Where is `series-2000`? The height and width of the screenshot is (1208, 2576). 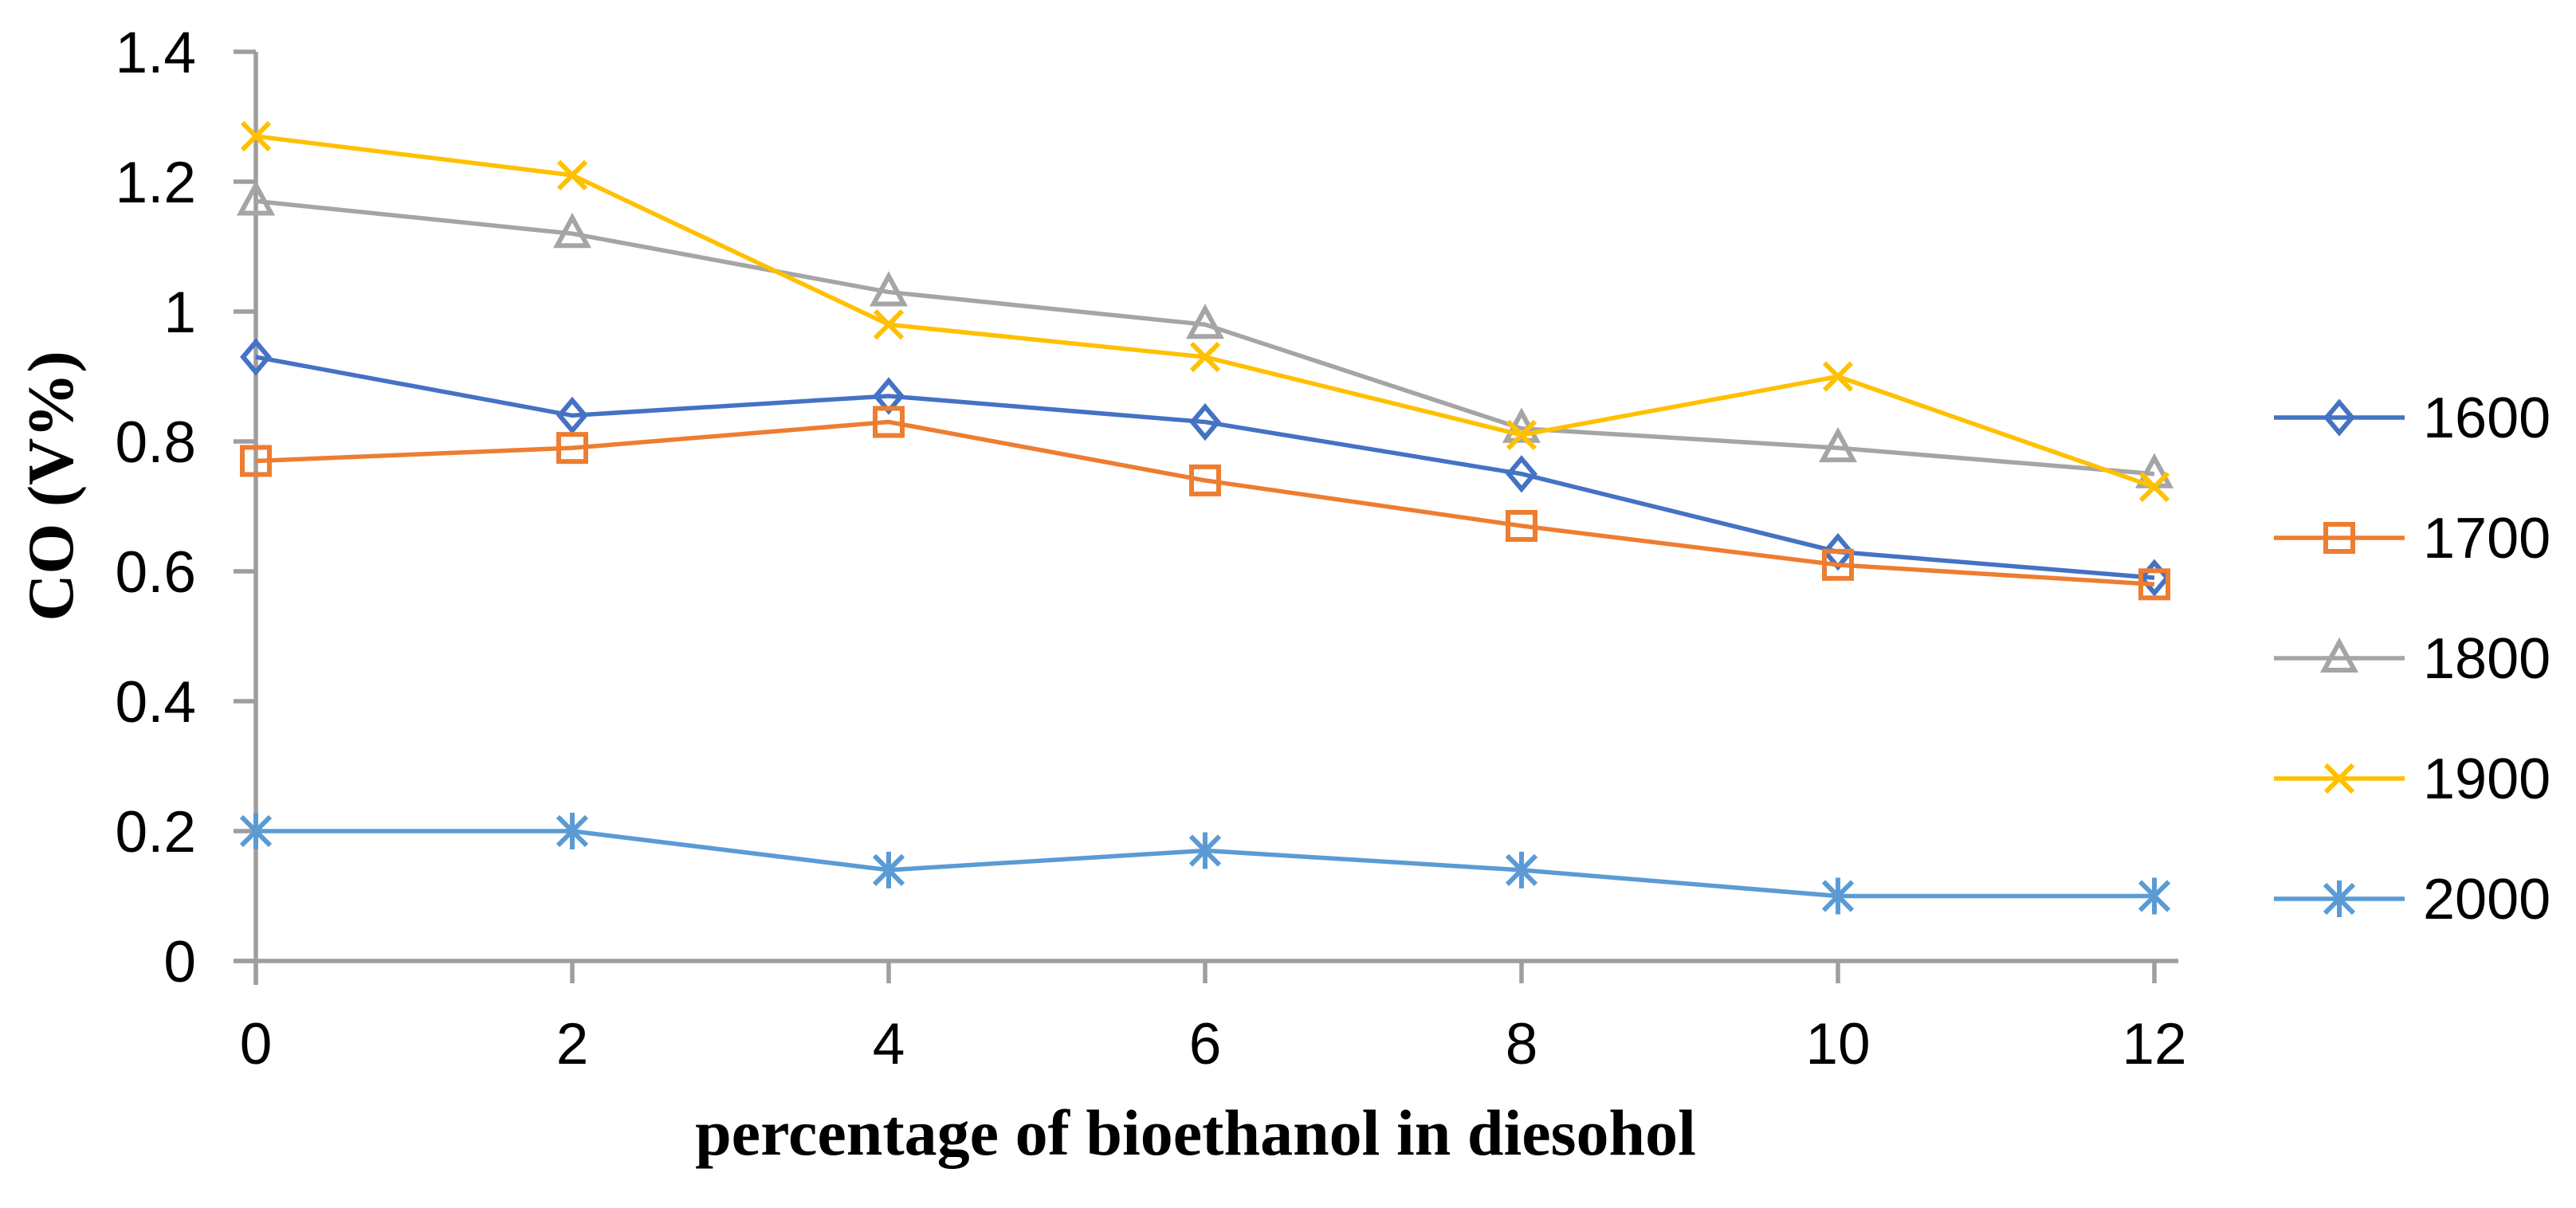 series-2000 is located at coordinates (1205, 864).